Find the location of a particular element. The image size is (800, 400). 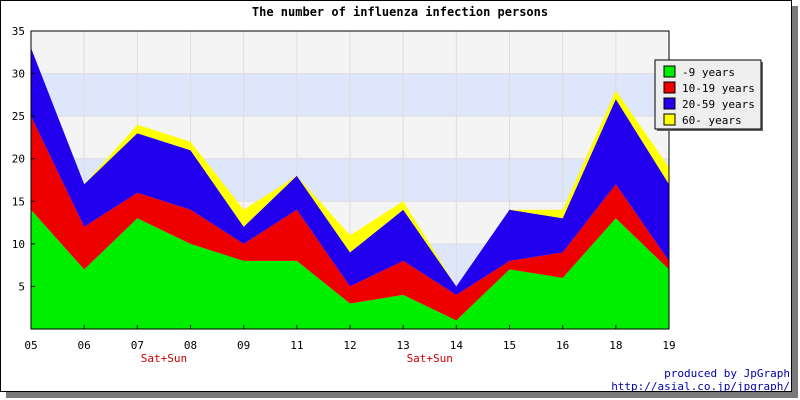

x-tick-label: 13 is located at coordinates (403, 345).